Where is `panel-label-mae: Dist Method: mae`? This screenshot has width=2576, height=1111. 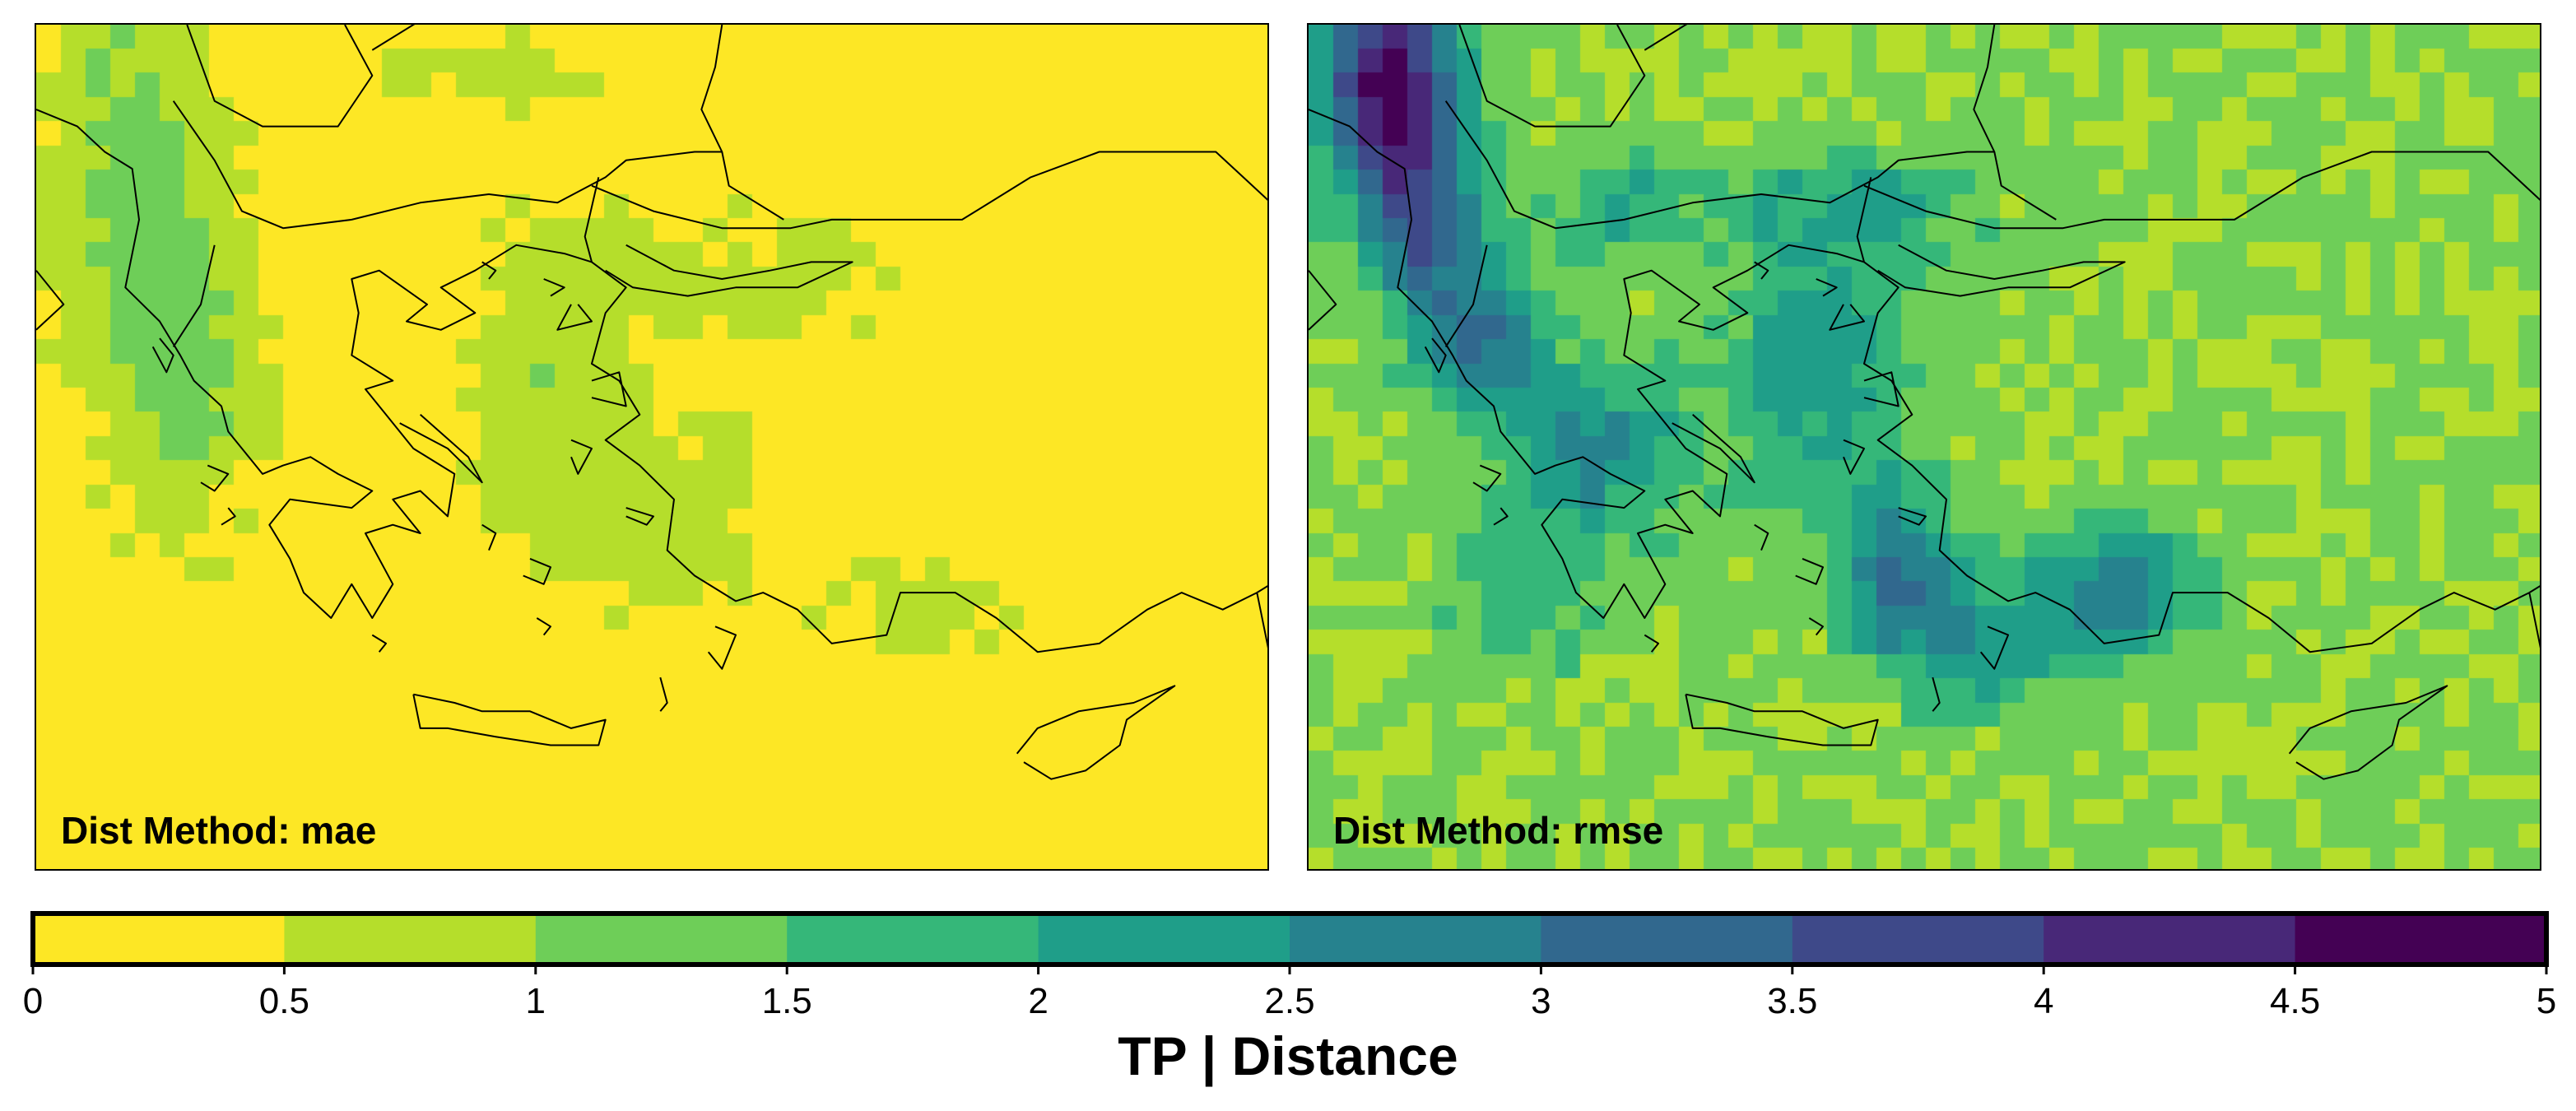 panel-label-mae: Dist Method: mae is located at coordinates (219, 831).